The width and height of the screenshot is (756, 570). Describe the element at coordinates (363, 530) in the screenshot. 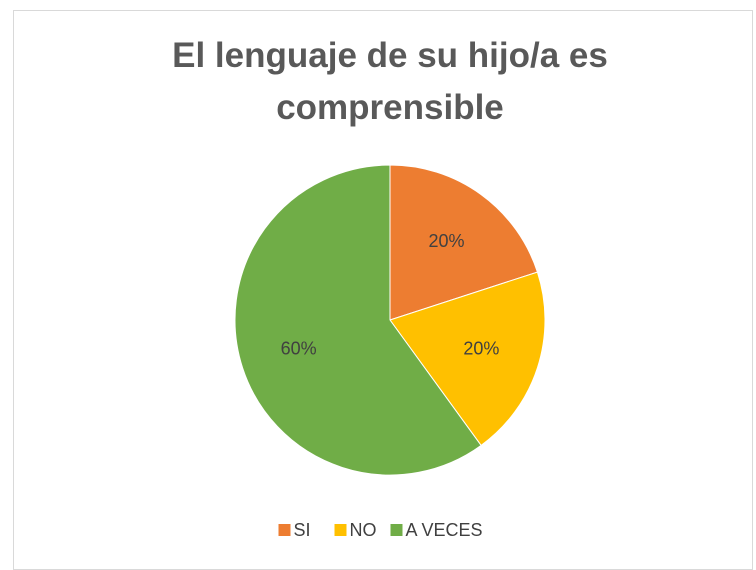

I see `legend-label: NO` at that location.